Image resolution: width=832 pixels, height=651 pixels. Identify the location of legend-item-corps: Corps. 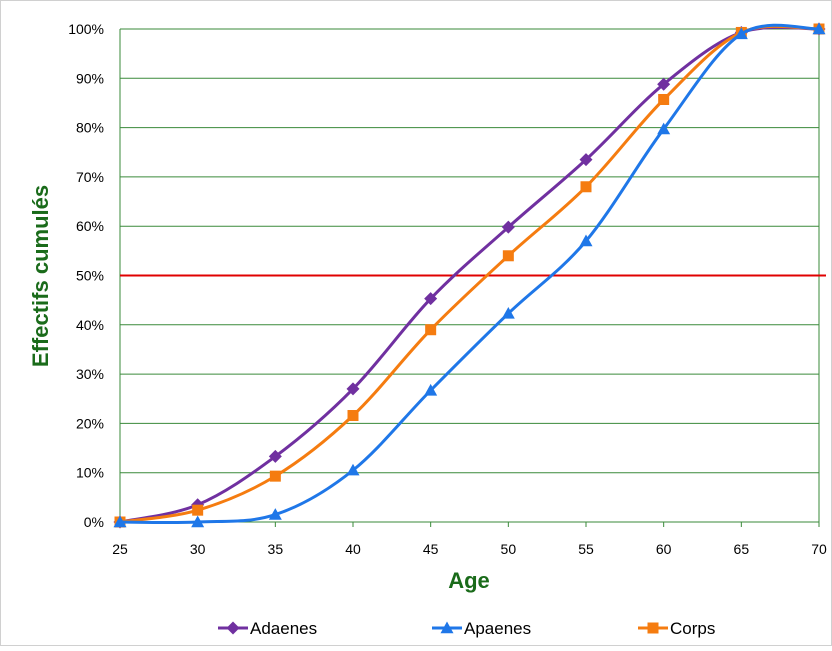
(676, 628).